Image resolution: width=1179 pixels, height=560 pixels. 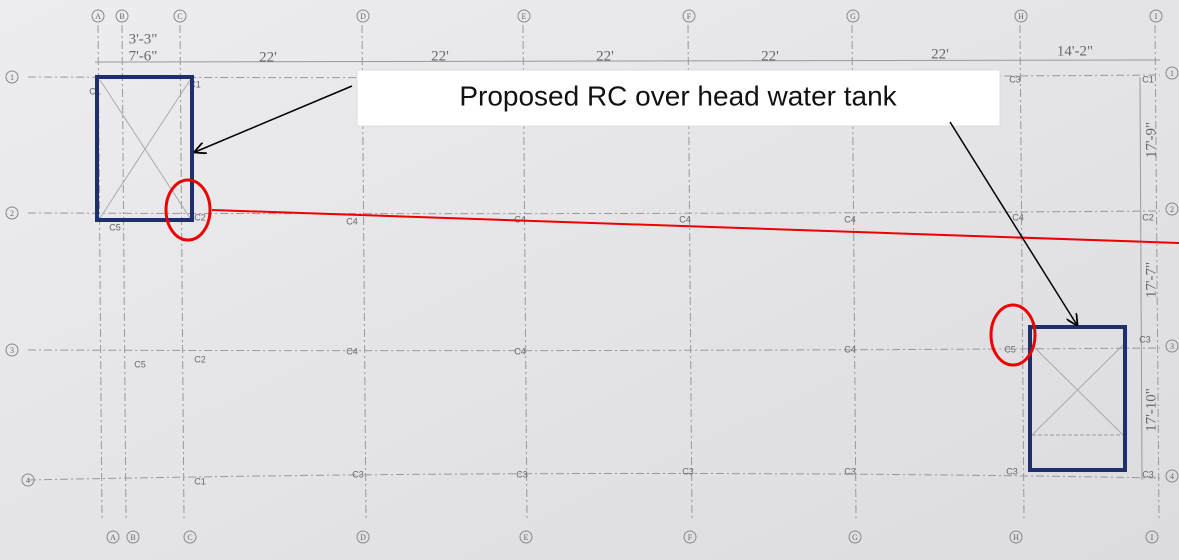 I want to click on dimension: 3'-3", so click(x=143, y=39).